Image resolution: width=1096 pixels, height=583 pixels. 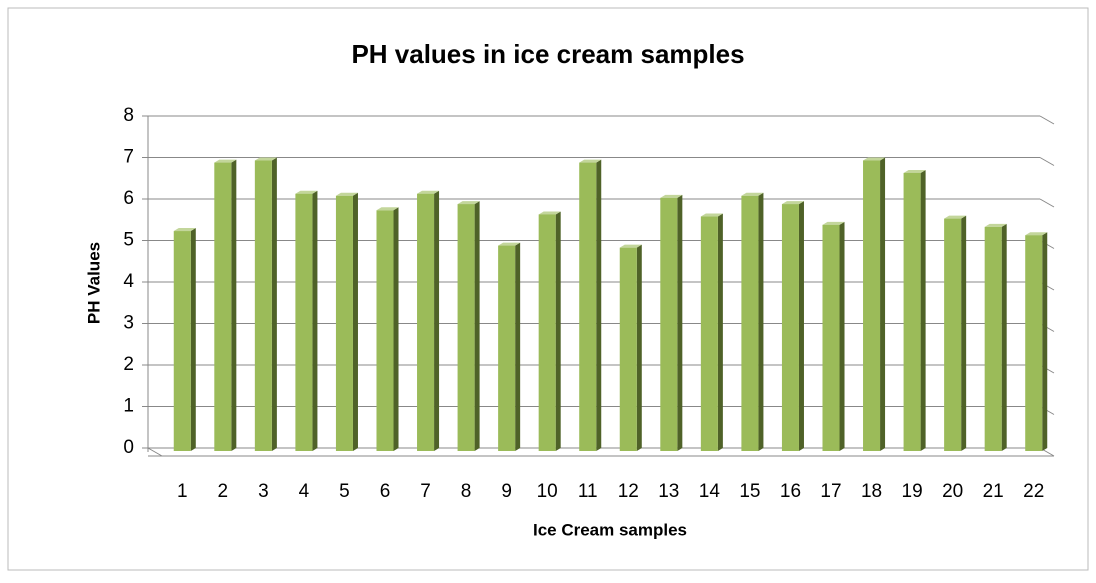 What do you see at coordinates (128, 364) in the screenshot?
I see `y-tick-label: 2` at bounding box center [128, 364].